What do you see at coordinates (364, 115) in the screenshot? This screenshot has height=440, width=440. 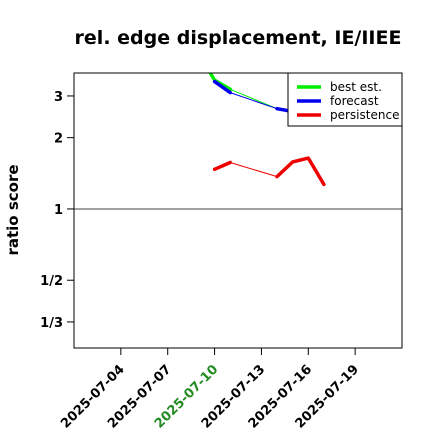 I see `legend-label: persistence` at bounding box center [364, 115].